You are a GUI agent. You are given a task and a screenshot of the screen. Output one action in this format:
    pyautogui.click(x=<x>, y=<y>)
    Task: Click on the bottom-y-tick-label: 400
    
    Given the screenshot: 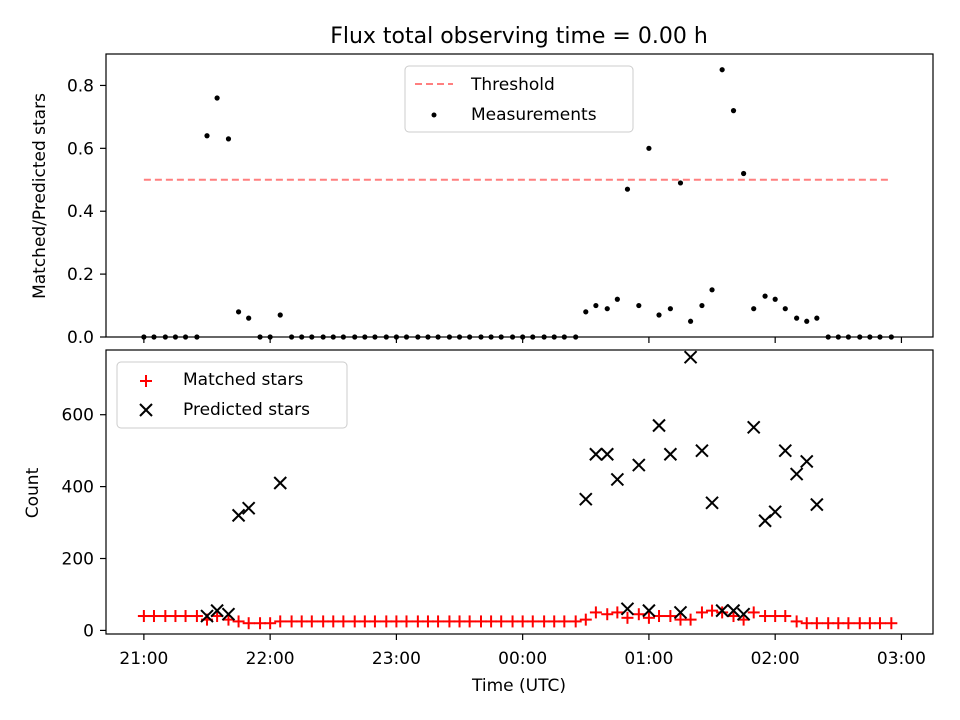 What is the action you would take?
    pyautogui.click(x=78, y=488)
    